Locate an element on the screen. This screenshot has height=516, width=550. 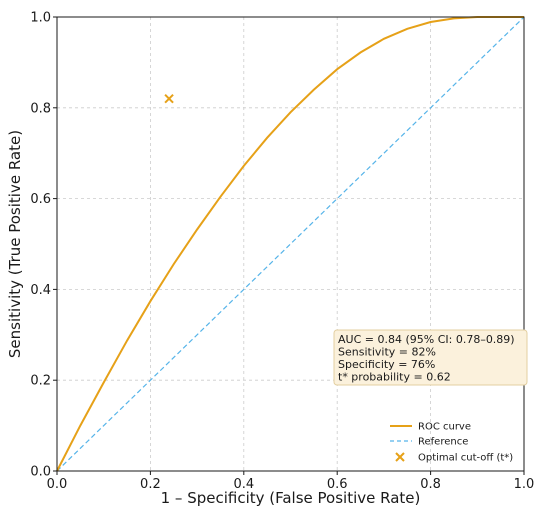
annotation-threshold-text: t* probability = 0.62 is located at coordinates (394, 377).